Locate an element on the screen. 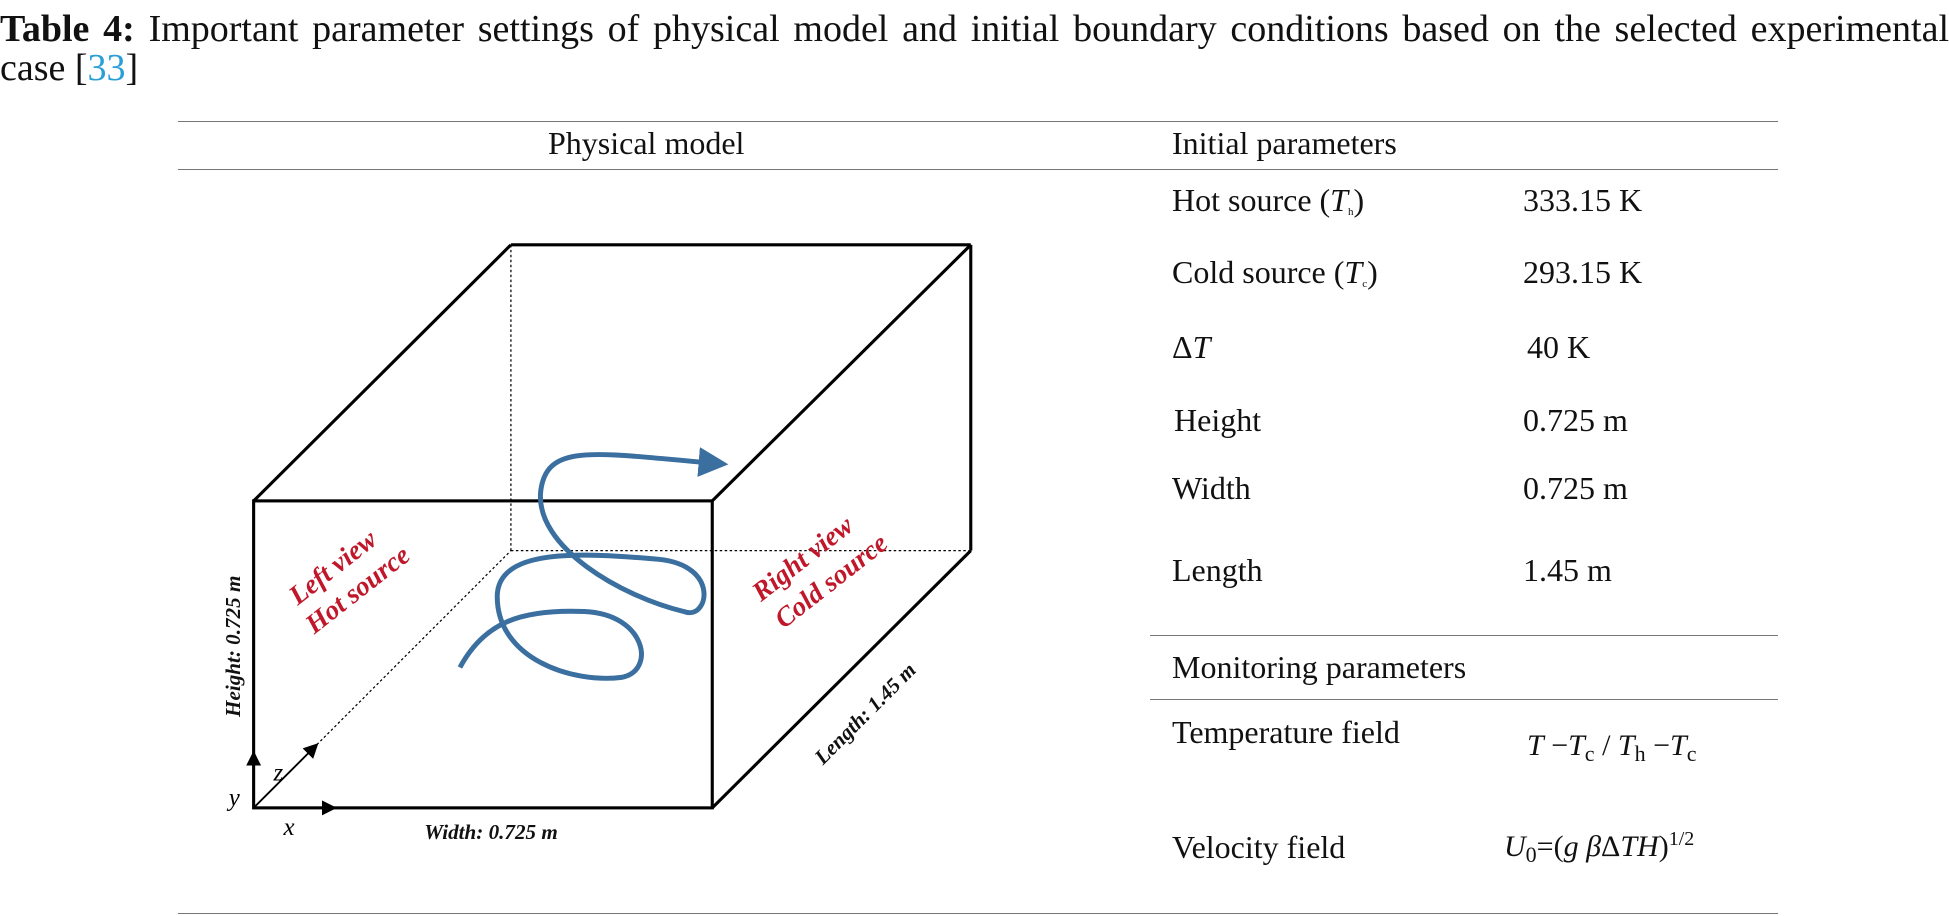  bottom-rule is located at coordinates (978, 913).